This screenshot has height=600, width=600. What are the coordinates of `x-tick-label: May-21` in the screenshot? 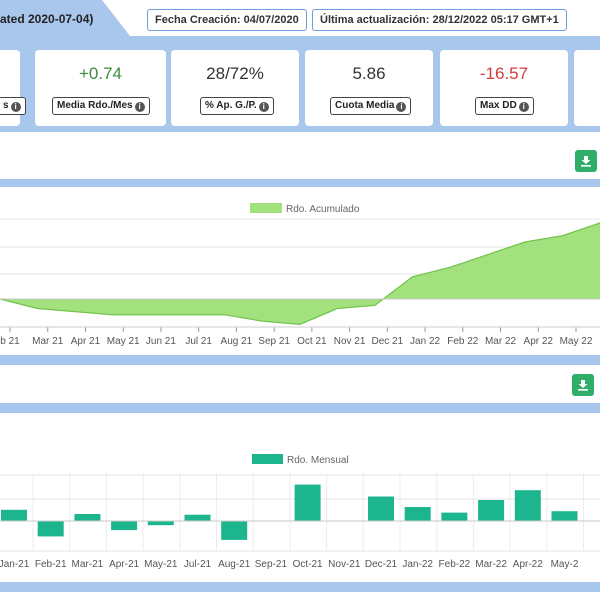 It's located at (161, 564).